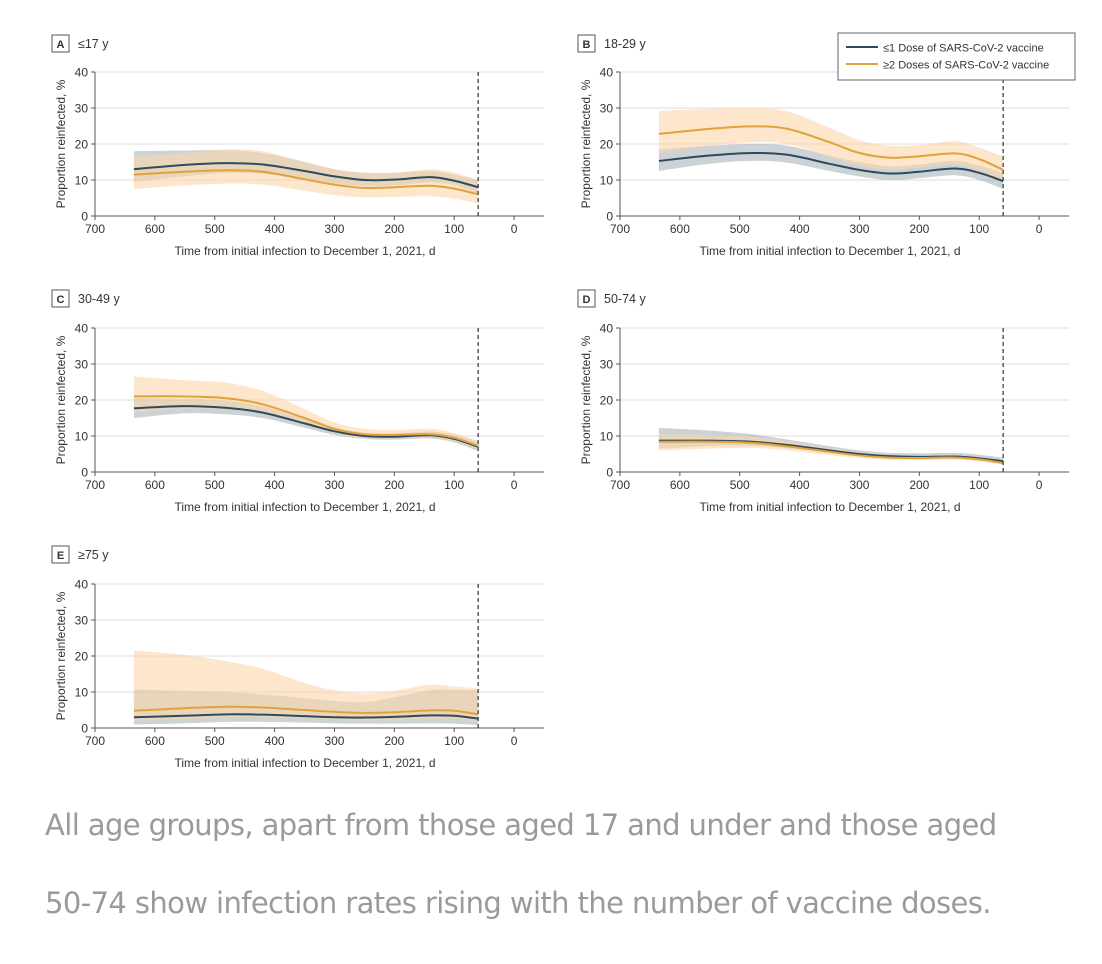 This screenshot has width=1102, height=964. Describe the element at coordinates (956, 56) in the screenshot. I see `legend` at that location.